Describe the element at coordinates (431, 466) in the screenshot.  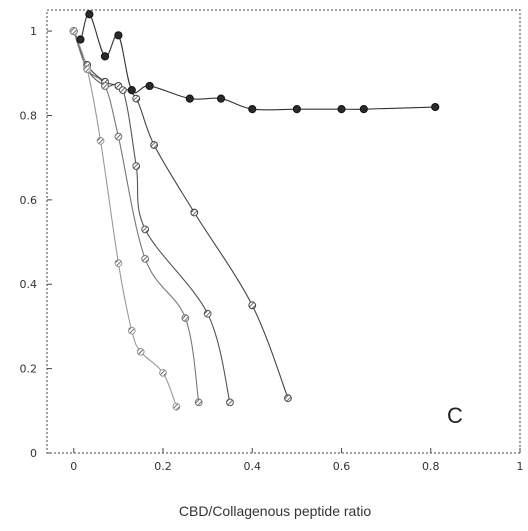
I see `x-tick-label: 0.8` at that location.